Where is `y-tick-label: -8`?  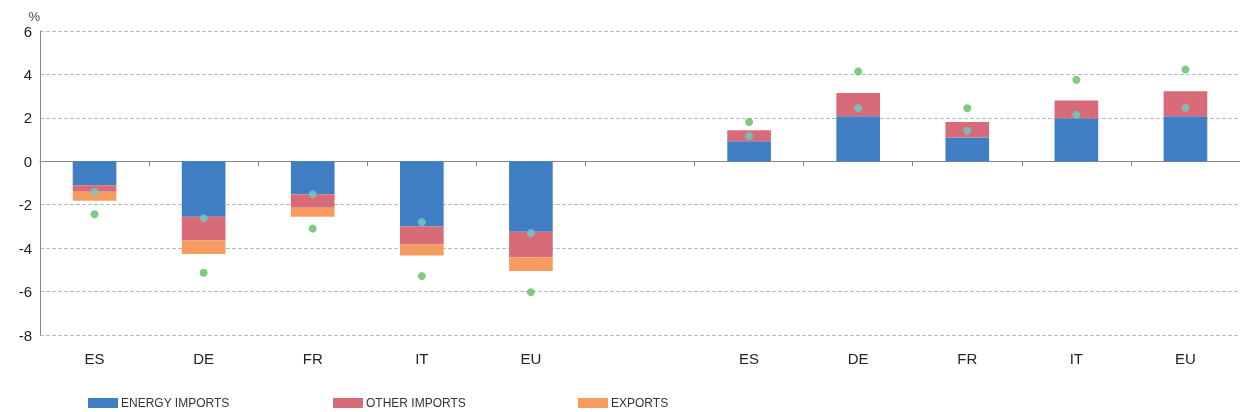 y-tick-label: -8 is located at coordinates (25, 335).